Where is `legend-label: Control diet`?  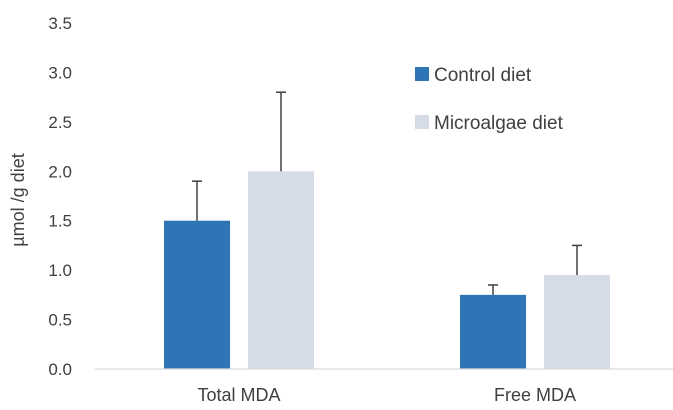
legend-label: Control diet is located at coordinates (483, 75).